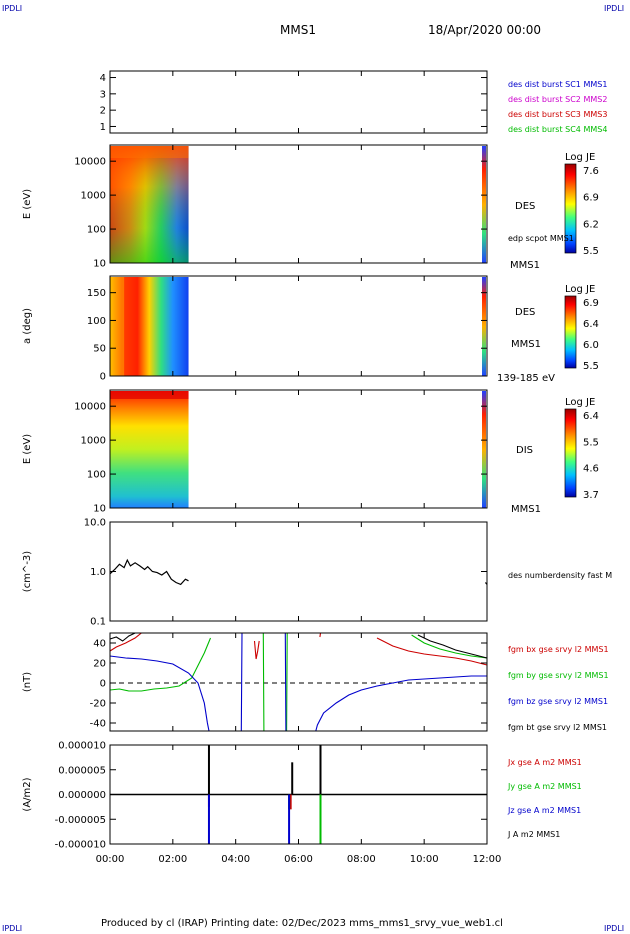  What do you see at coordinates (580, 157) in the screenshot?
I see `des_energy-colorbar-title: Log JE` at bounding box center [580, 157].